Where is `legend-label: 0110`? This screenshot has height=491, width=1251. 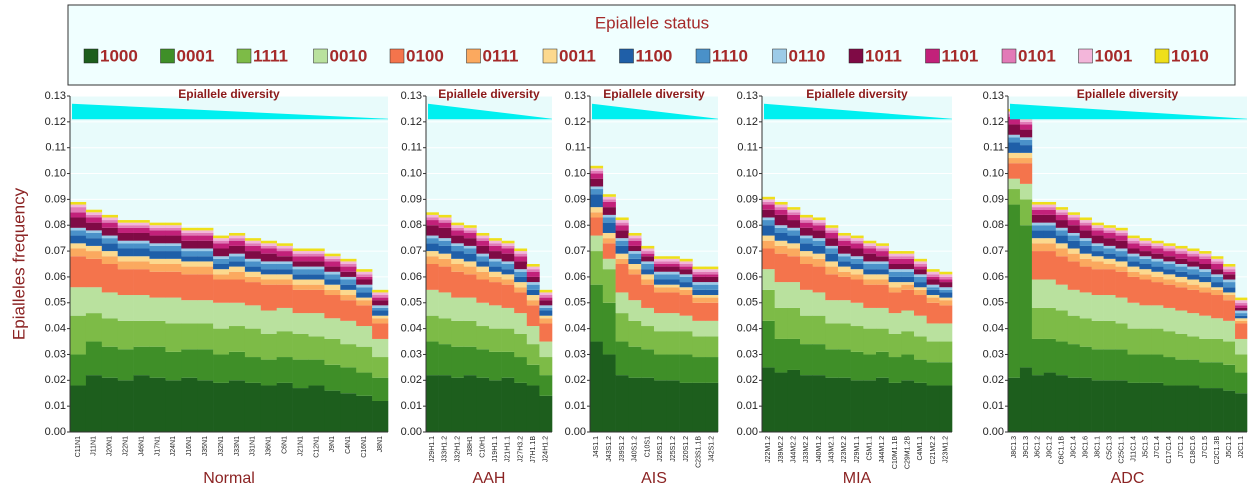 legend-label: 0110 is located at coordinates (807, 55).